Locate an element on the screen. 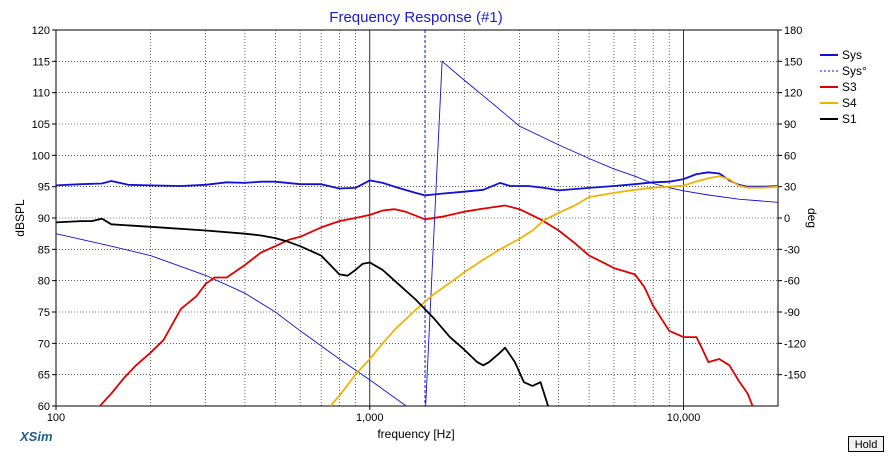 The height and width of the screenshot is (456, 888). y2-tick-label: 150 is located at coordinates (793, 62).